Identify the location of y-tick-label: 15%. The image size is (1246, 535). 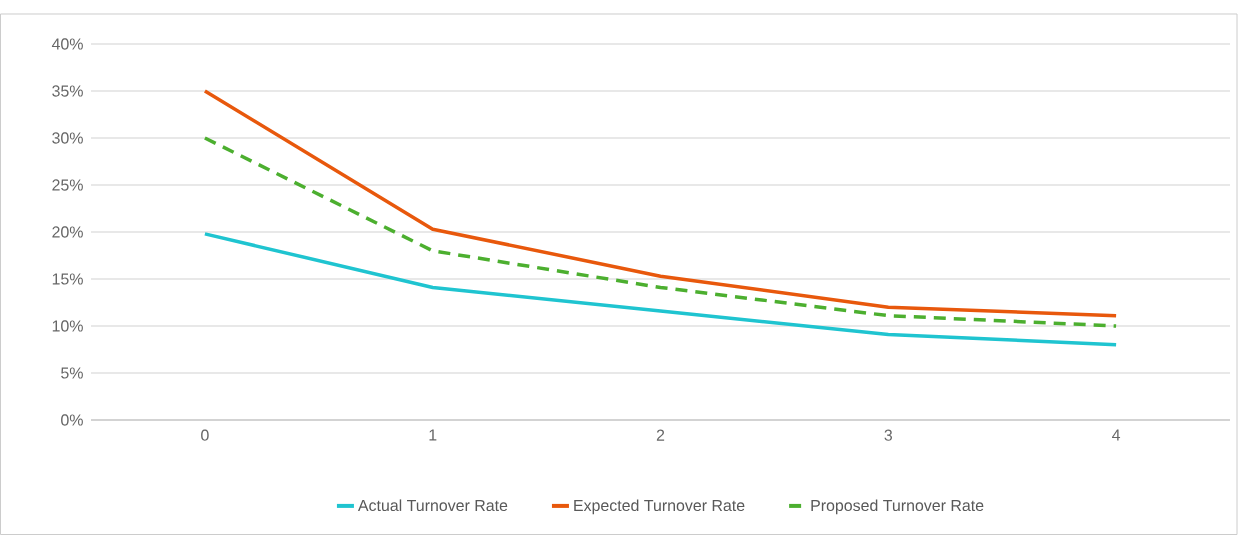
(67, 279).